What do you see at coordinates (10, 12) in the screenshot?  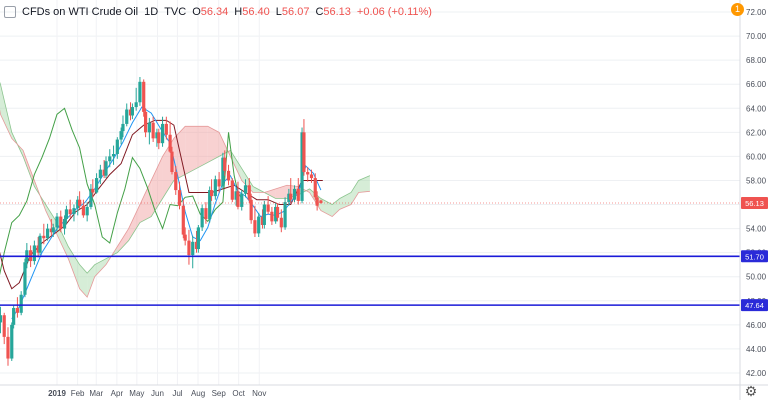 I see `symbol-icon` at bounding box center [10, 12].